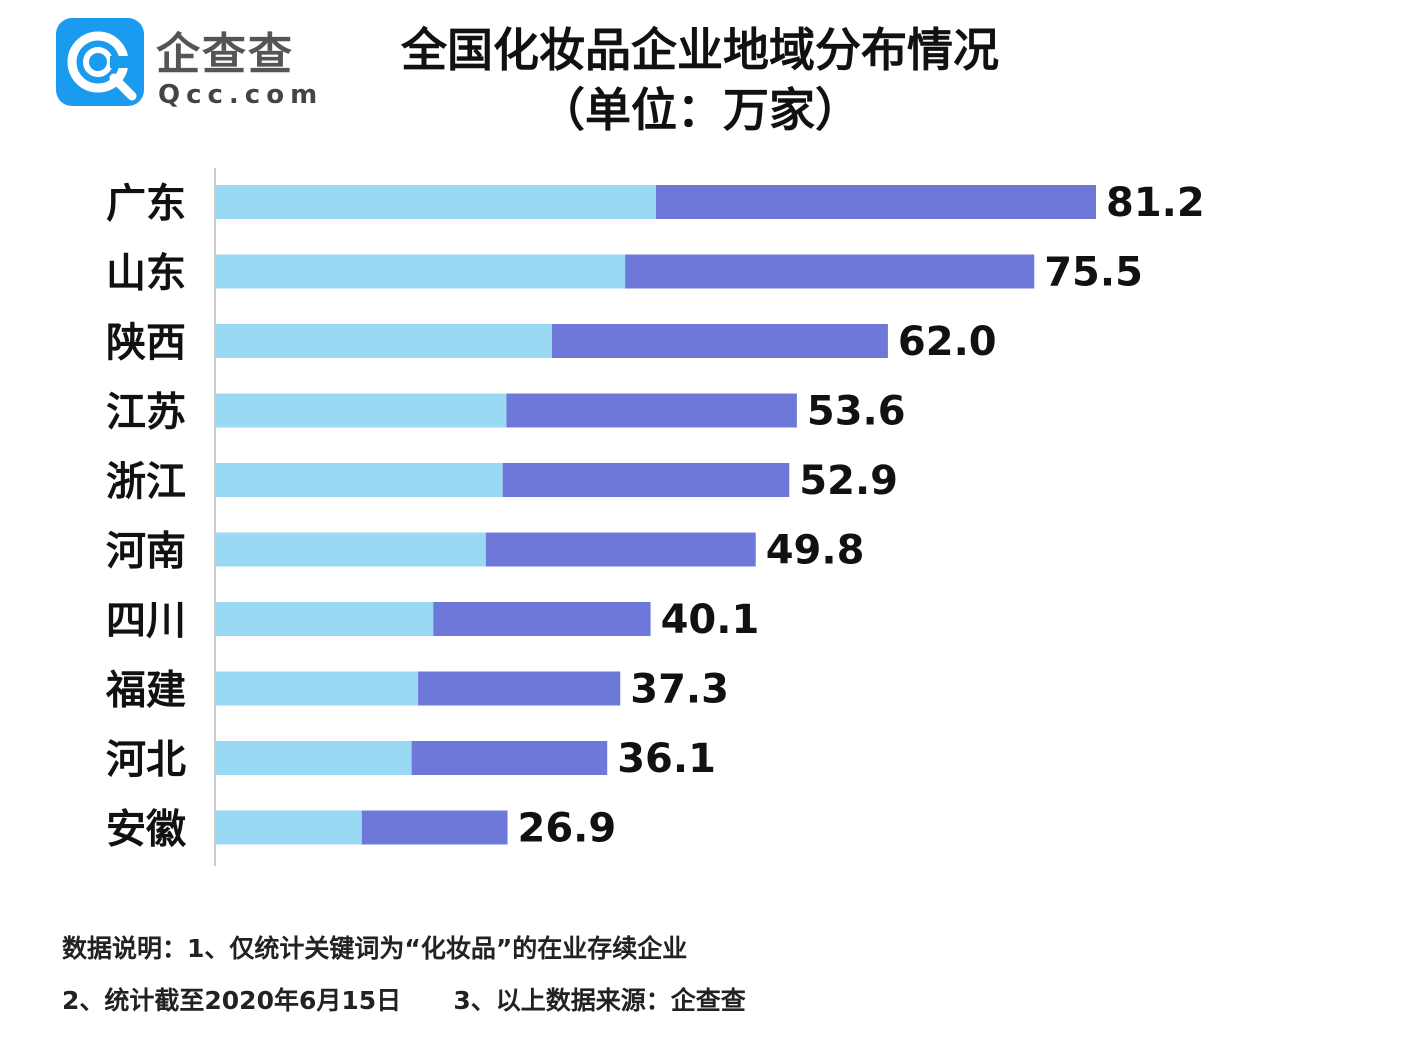 The width and height of the screenshot is (1402, 1064). I want to click on value-label: 53.6, so click(856, 412).